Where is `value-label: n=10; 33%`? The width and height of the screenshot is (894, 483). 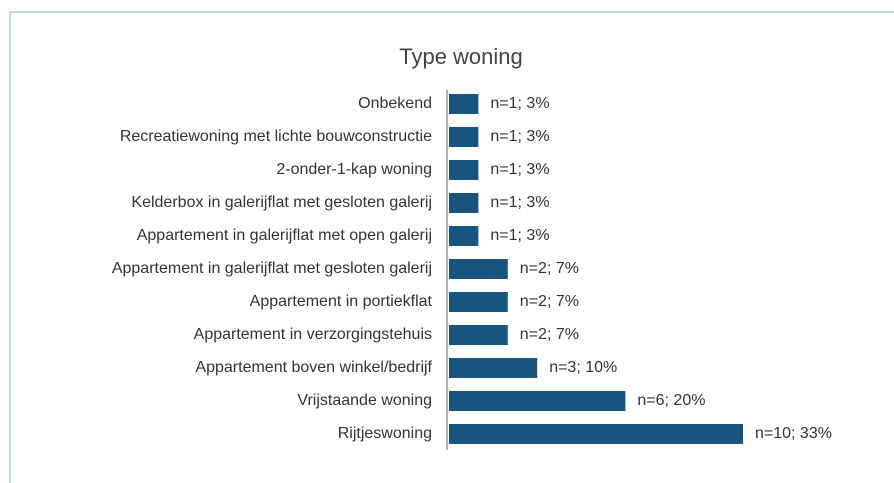
value-label: n=10; 33% is located at coordinates (793, 433).